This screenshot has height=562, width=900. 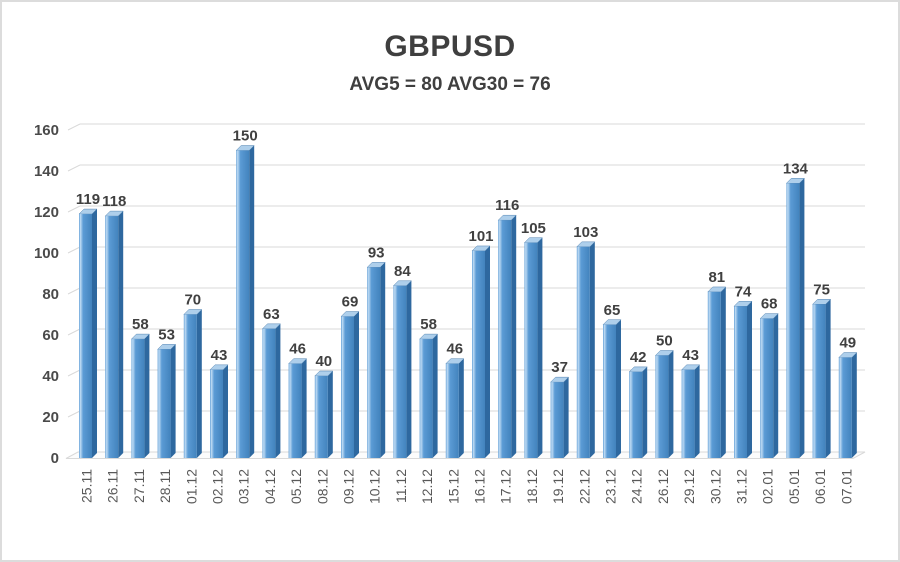 I want to click on bar-value-label: 150, so click(x=245, y=136).